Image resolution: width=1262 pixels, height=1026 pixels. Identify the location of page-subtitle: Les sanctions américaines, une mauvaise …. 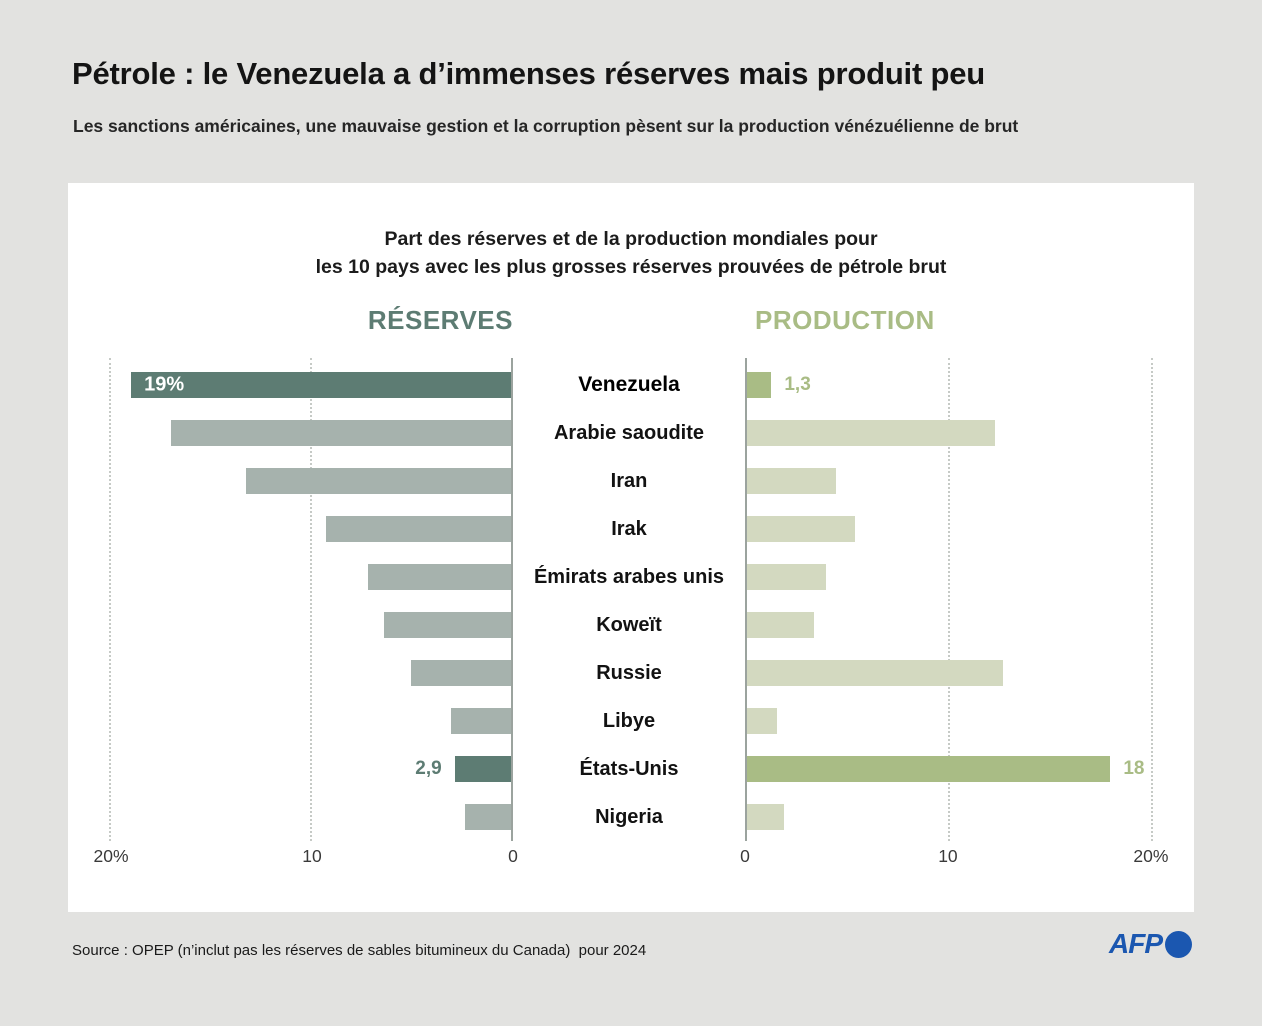
(546, 126).